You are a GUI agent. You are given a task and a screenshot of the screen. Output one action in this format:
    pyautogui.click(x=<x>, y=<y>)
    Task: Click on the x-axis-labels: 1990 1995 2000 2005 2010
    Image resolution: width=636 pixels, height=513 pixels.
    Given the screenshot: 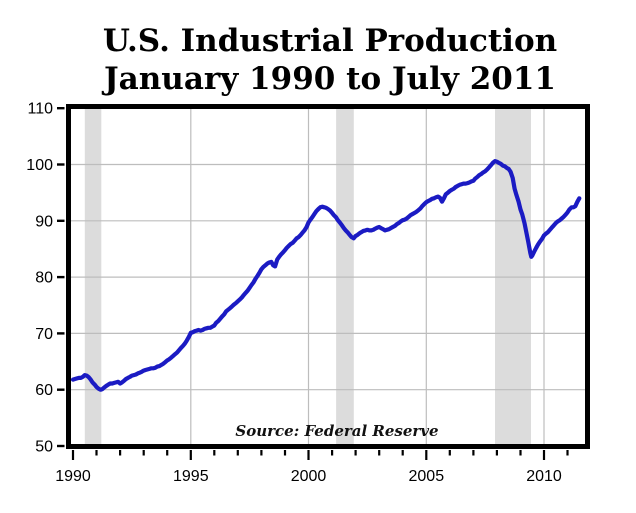 What is the action you would take?
    pyautogui.click(x=308, y=476)
    